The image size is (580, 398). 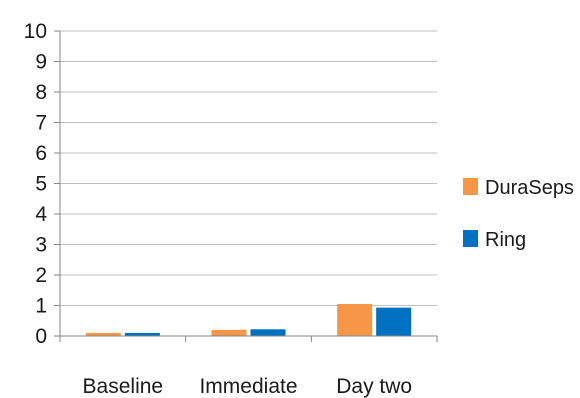 What do you see at coordinates (41, 306) in the screenshot?
I see `y-tick-label: 1` at bounding box center [41, 306].